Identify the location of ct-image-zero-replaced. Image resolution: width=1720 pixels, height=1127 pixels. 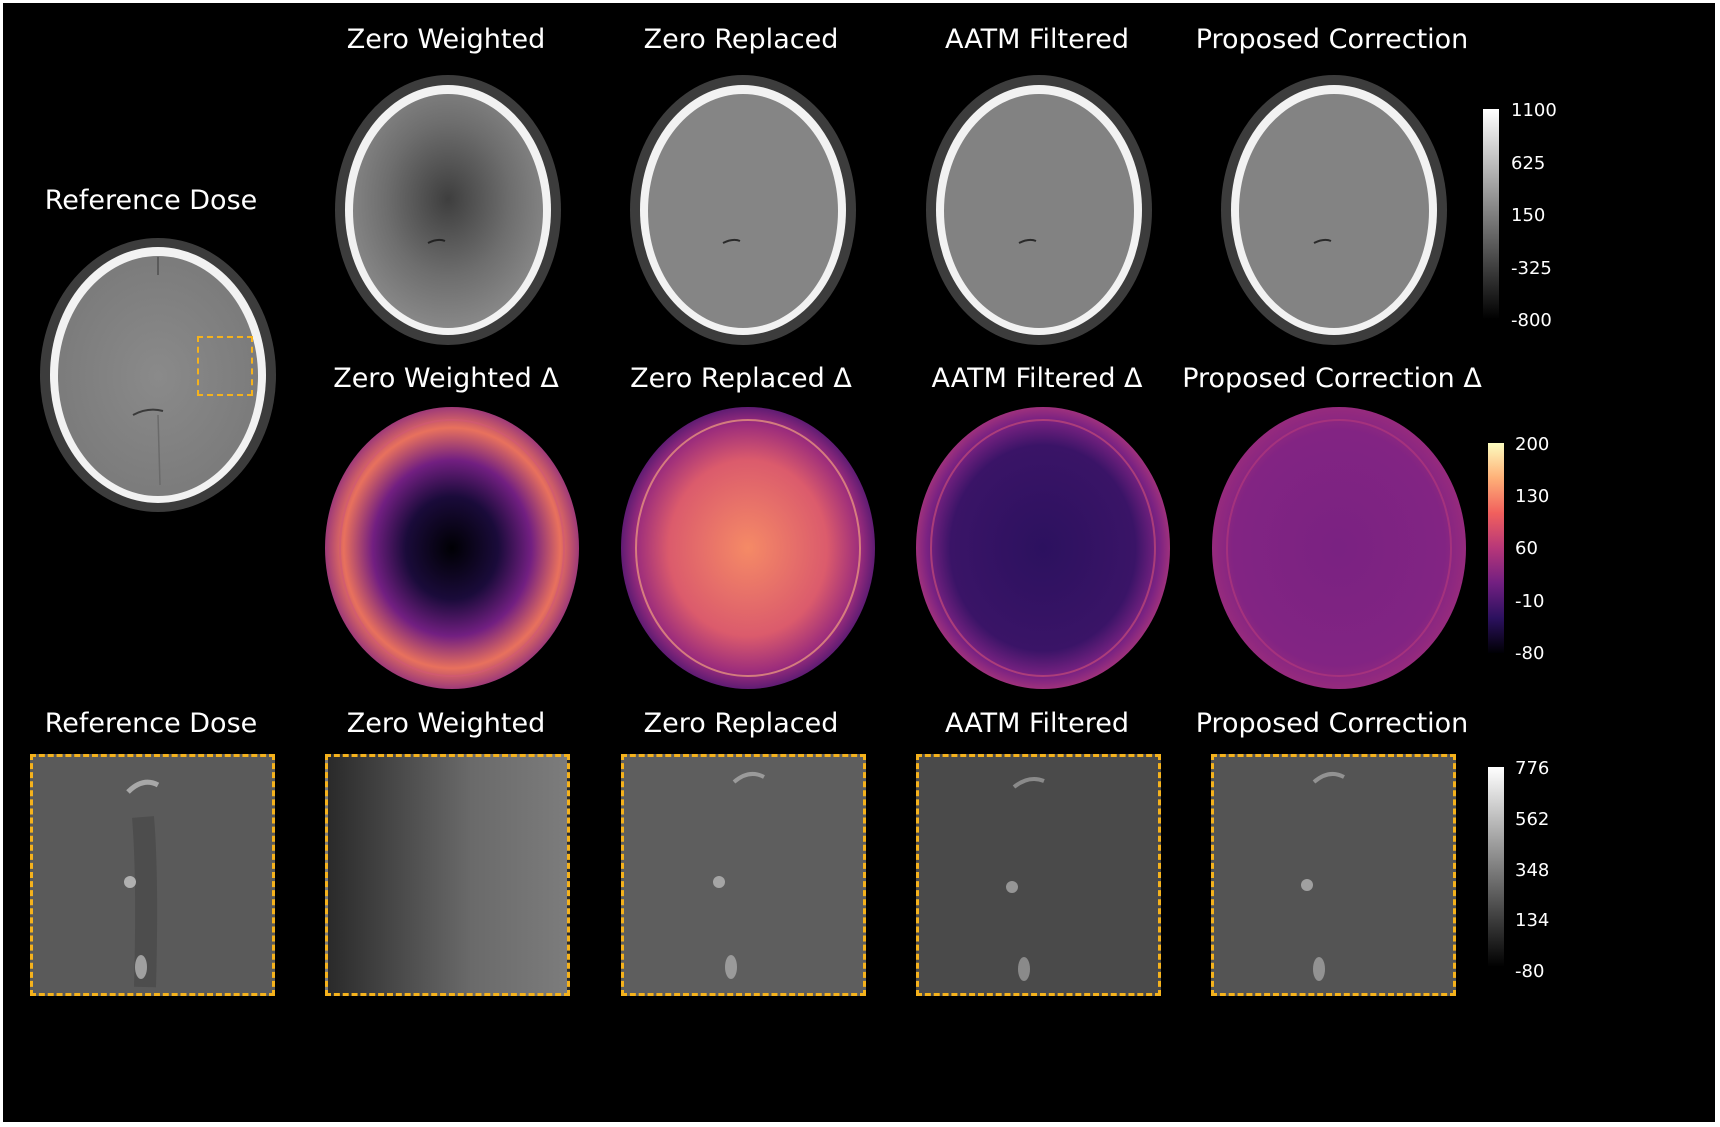
(743, 210).